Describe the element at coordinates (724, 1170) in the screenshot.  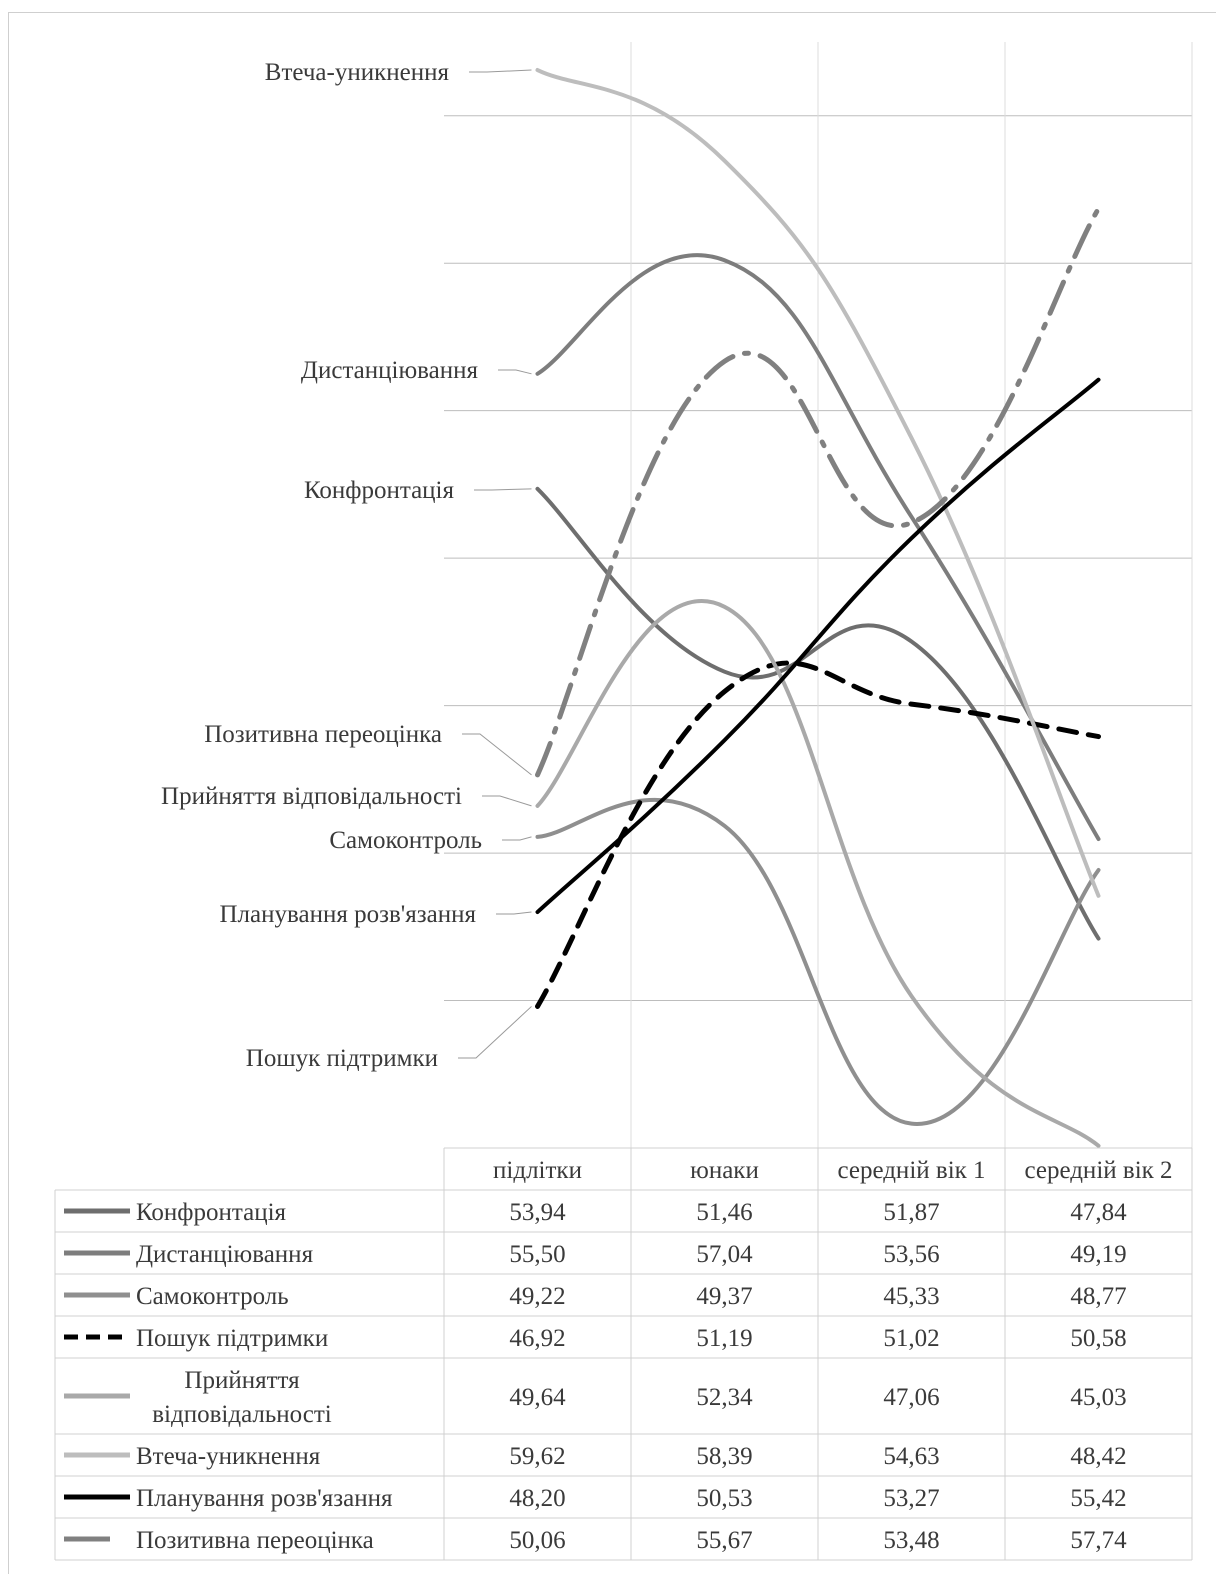
I see `category-label: юнаки` at that location.